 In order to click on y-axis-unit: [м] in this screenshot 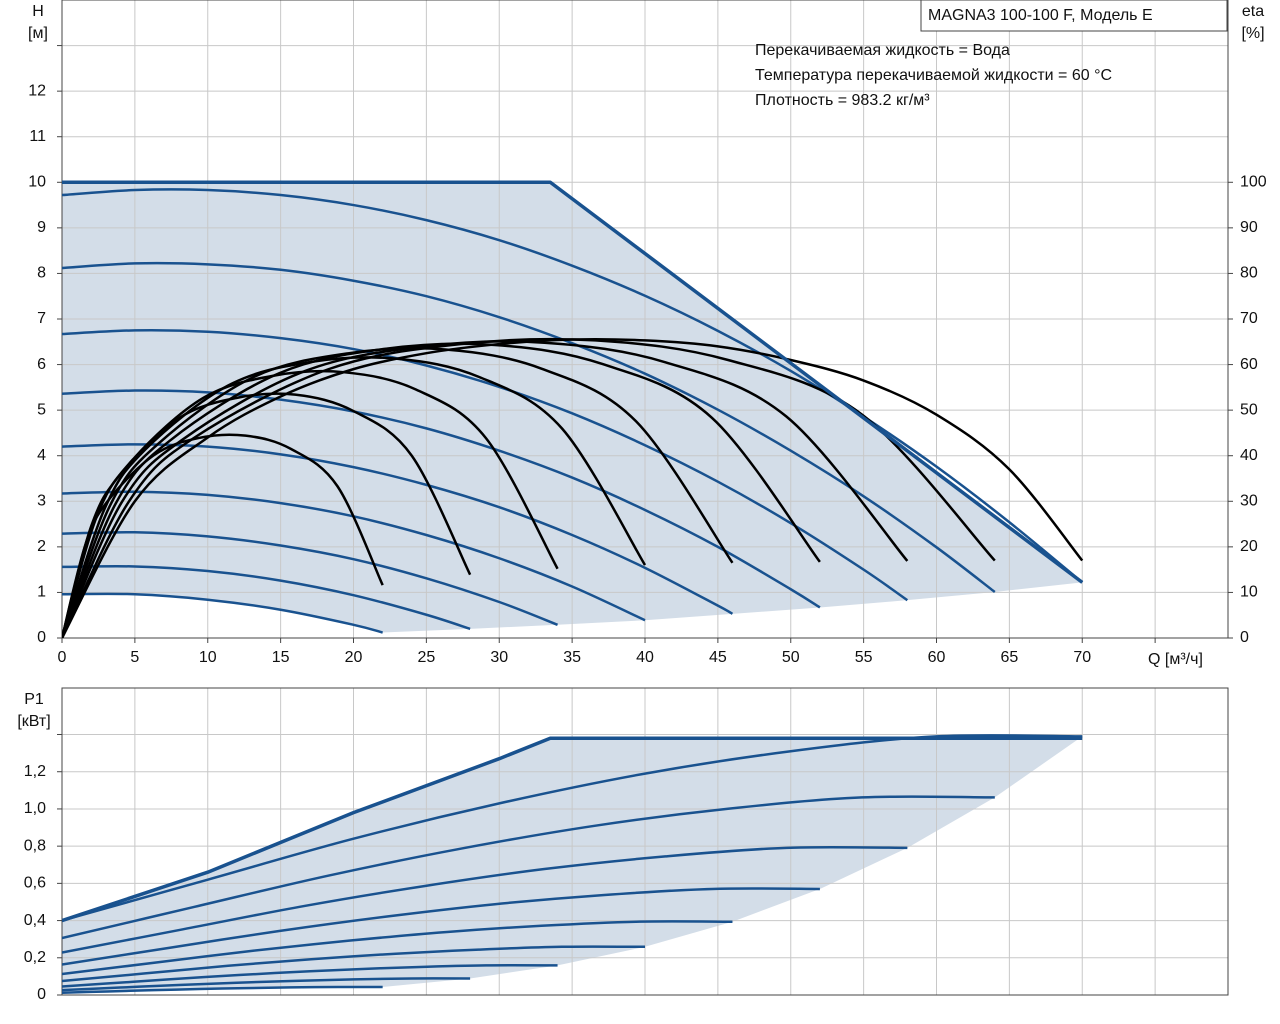, I will do `click(38, 33)`.